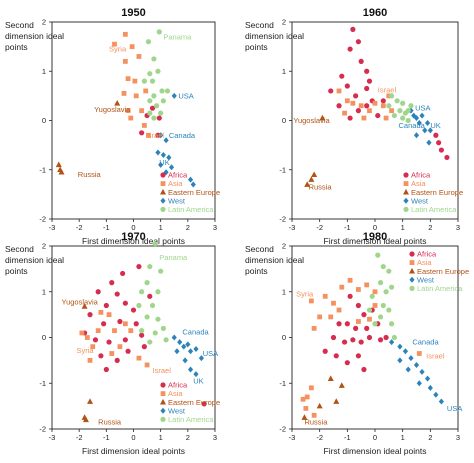  I want to click on x-tick-label: 2, so click(188, 227).